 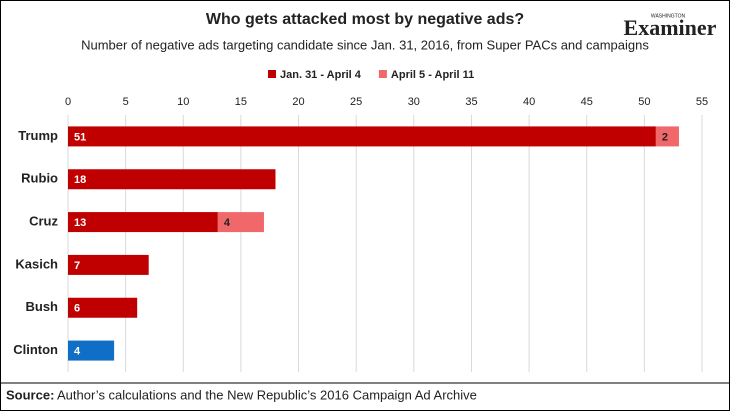 I want to click on y-tick-label: Cruz, so click(x=43, y=221).